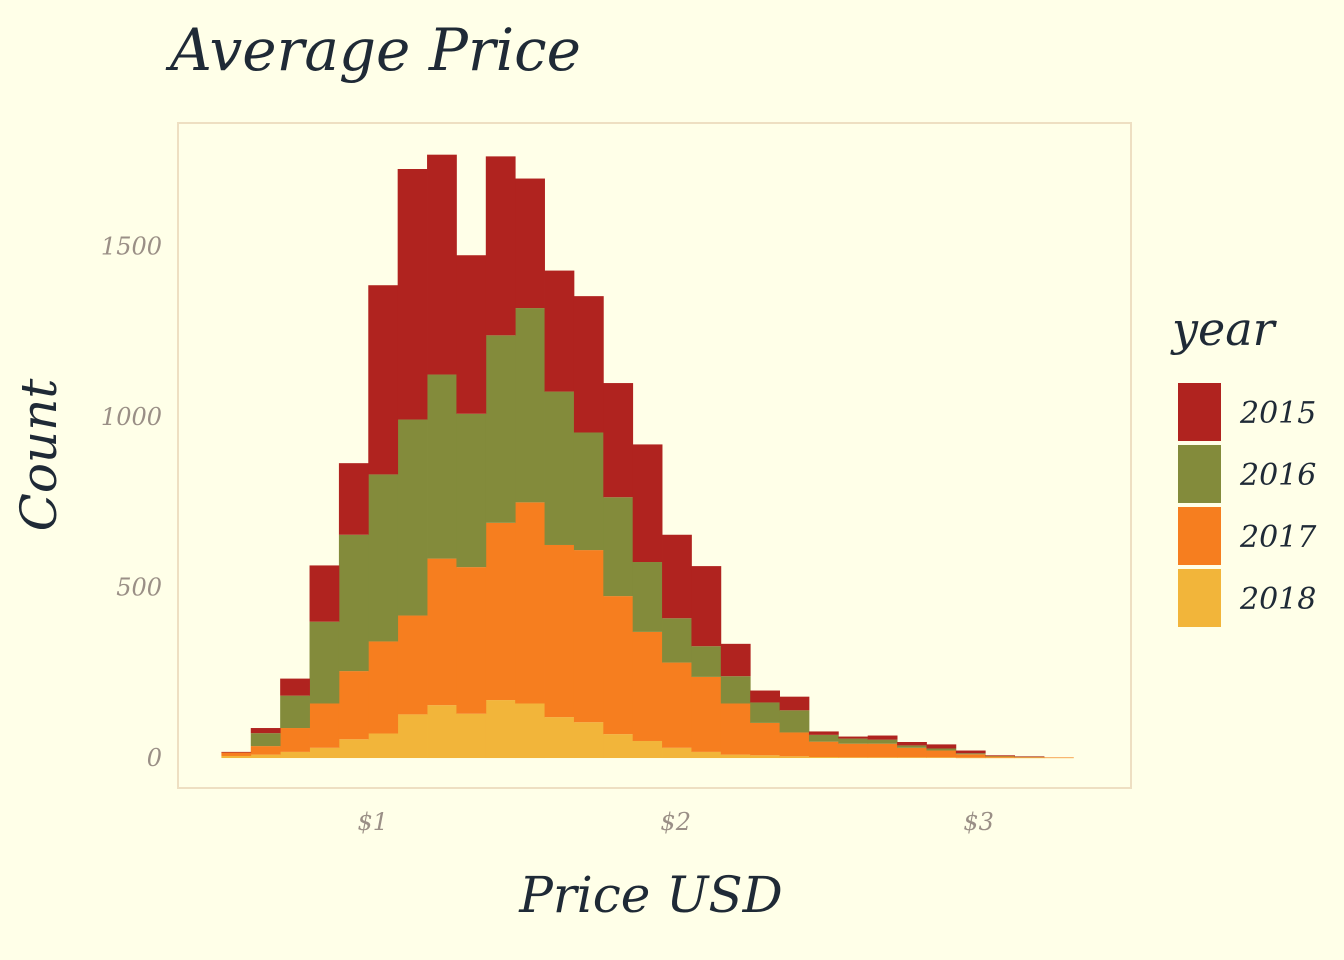 This screenshot has width=1344, height=960. I want to click on x-tick-label: $2, so click(675, 822).